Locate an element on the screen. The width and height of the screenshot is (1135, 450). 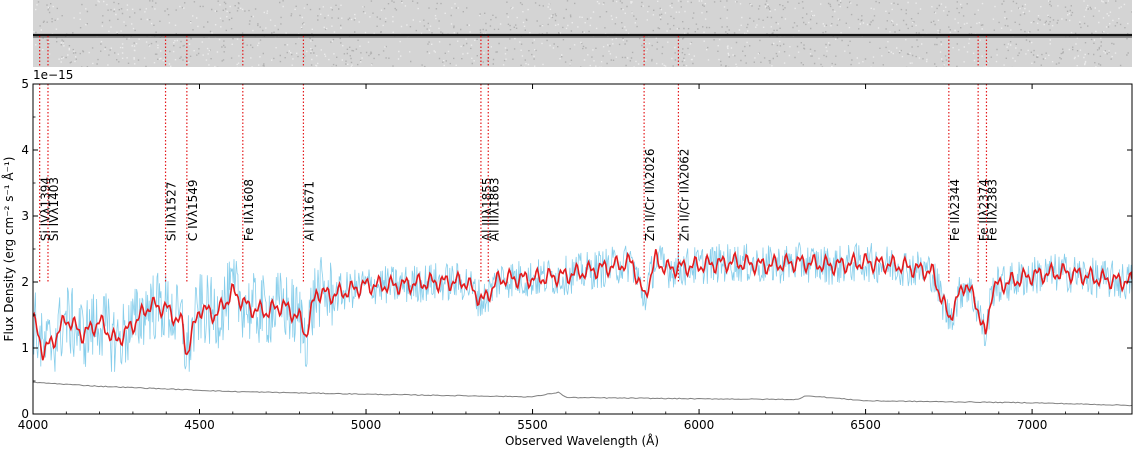
absorption-line-label: C IVλ1549 is located at coordinates (193, 211).